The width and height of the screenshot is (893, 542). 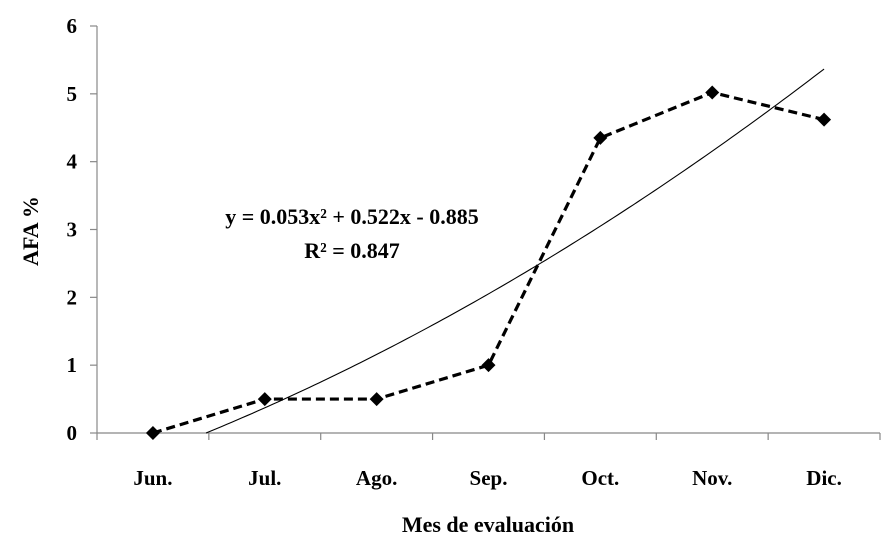 What do you see at coordinates (376, 478) in the screenshot?
I see `x-tick-label: Ago.` at bounding box center [376, 478].